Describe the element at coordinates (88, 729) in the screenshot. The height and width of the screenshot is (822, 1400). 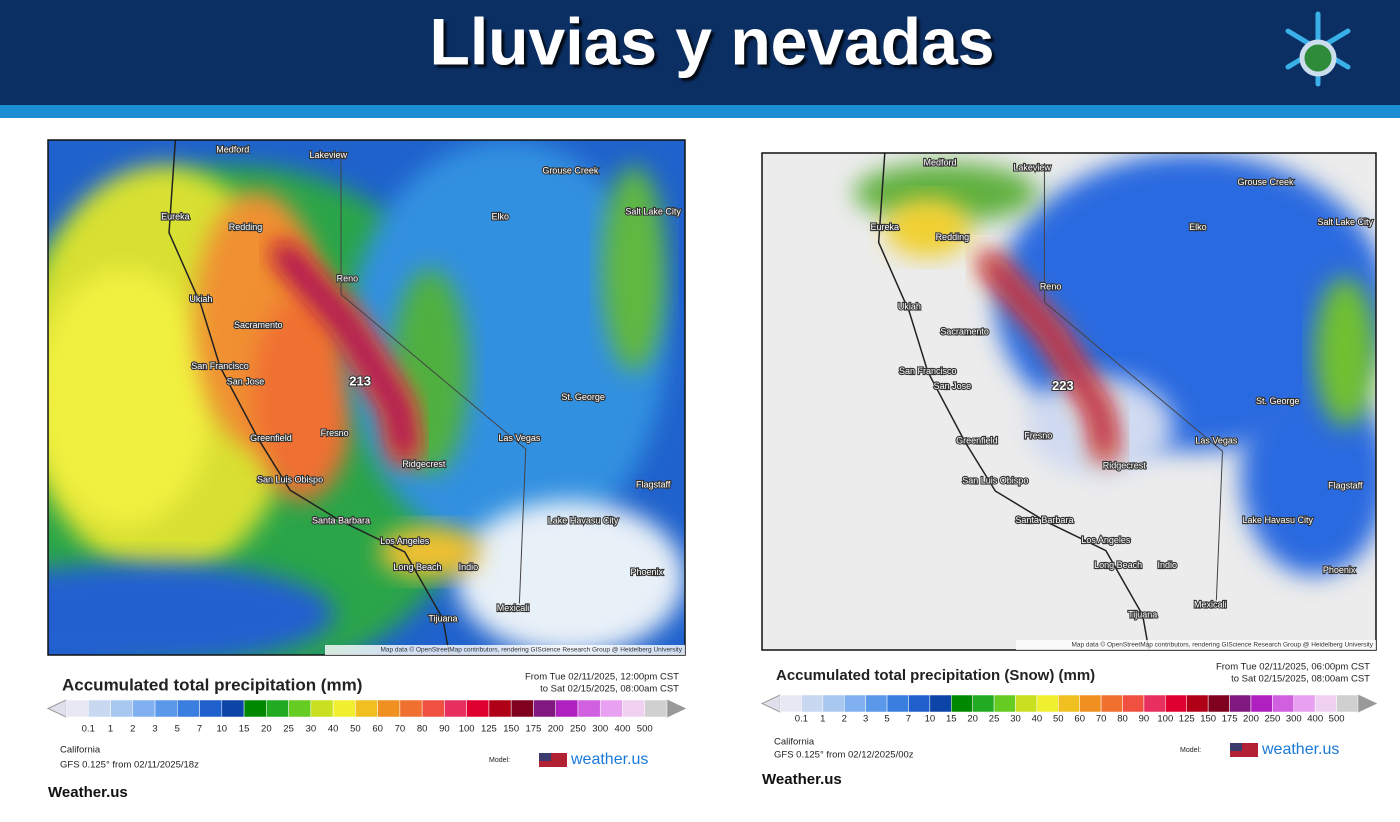
I see `scale-label: 0.1` at that location.